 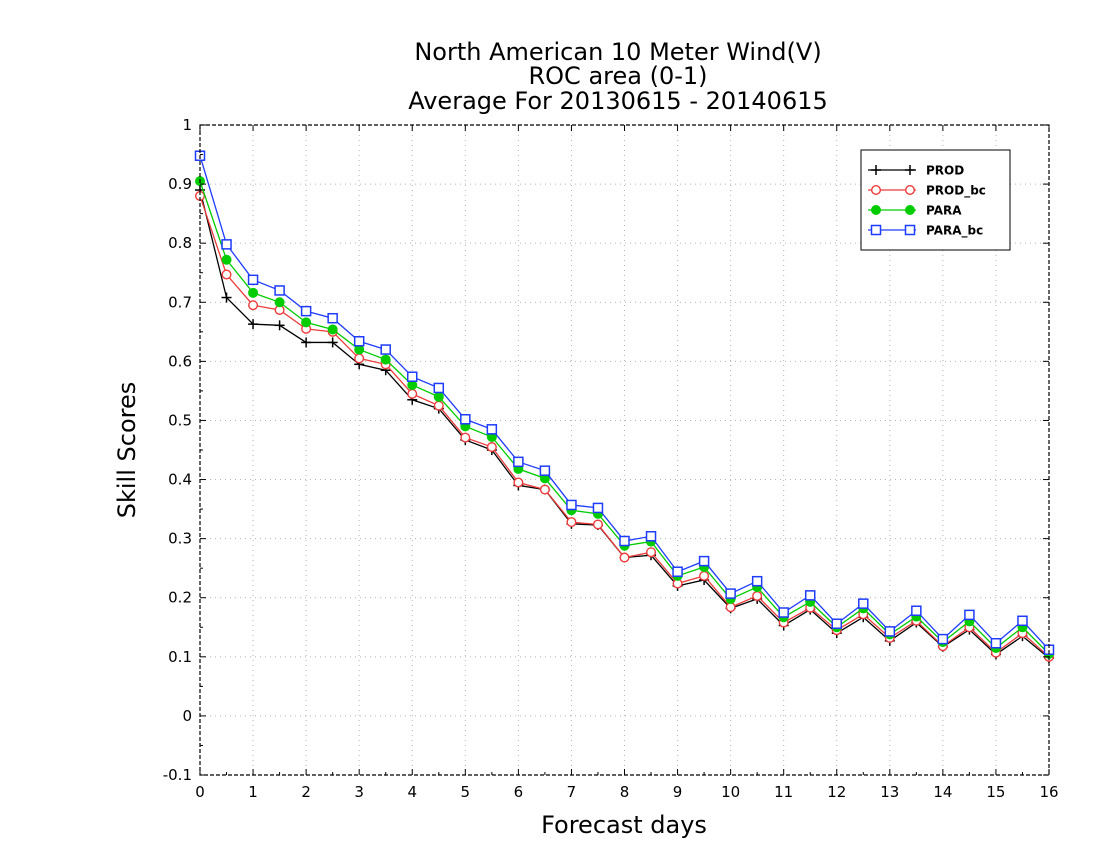 I want to click on y-tick-label-11: 1, so click(x=187, y=125).